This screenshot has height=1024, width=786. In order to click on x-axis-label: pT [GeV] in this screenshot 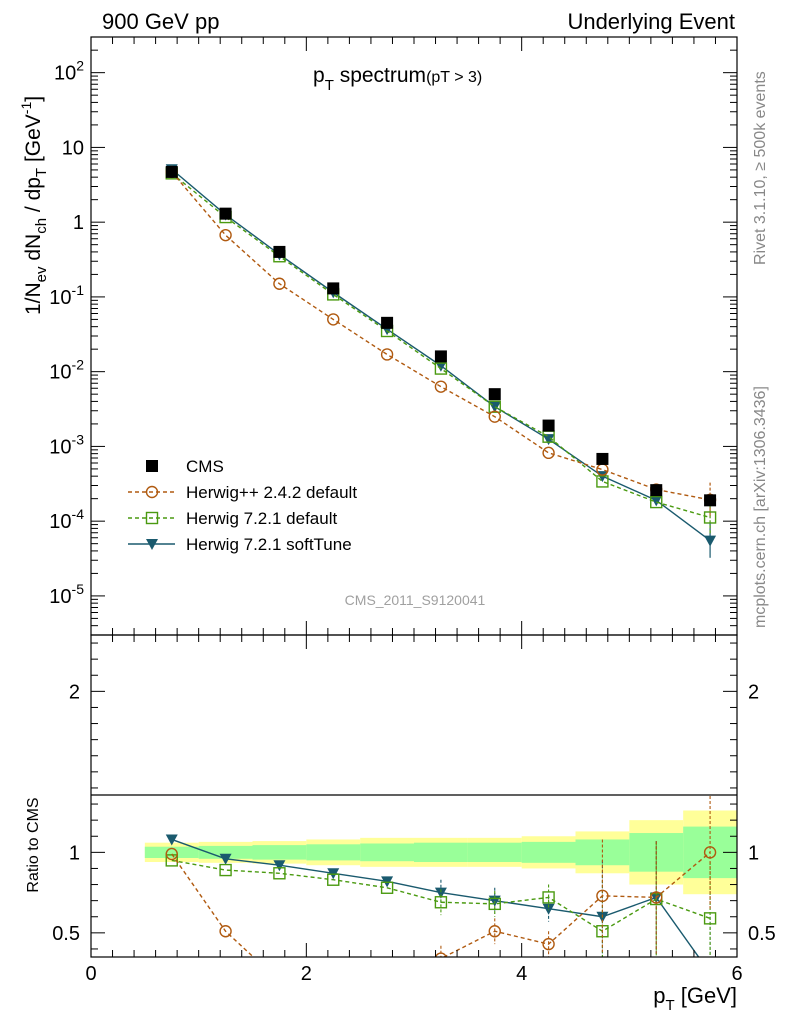, I will do `click(695, 998)`.